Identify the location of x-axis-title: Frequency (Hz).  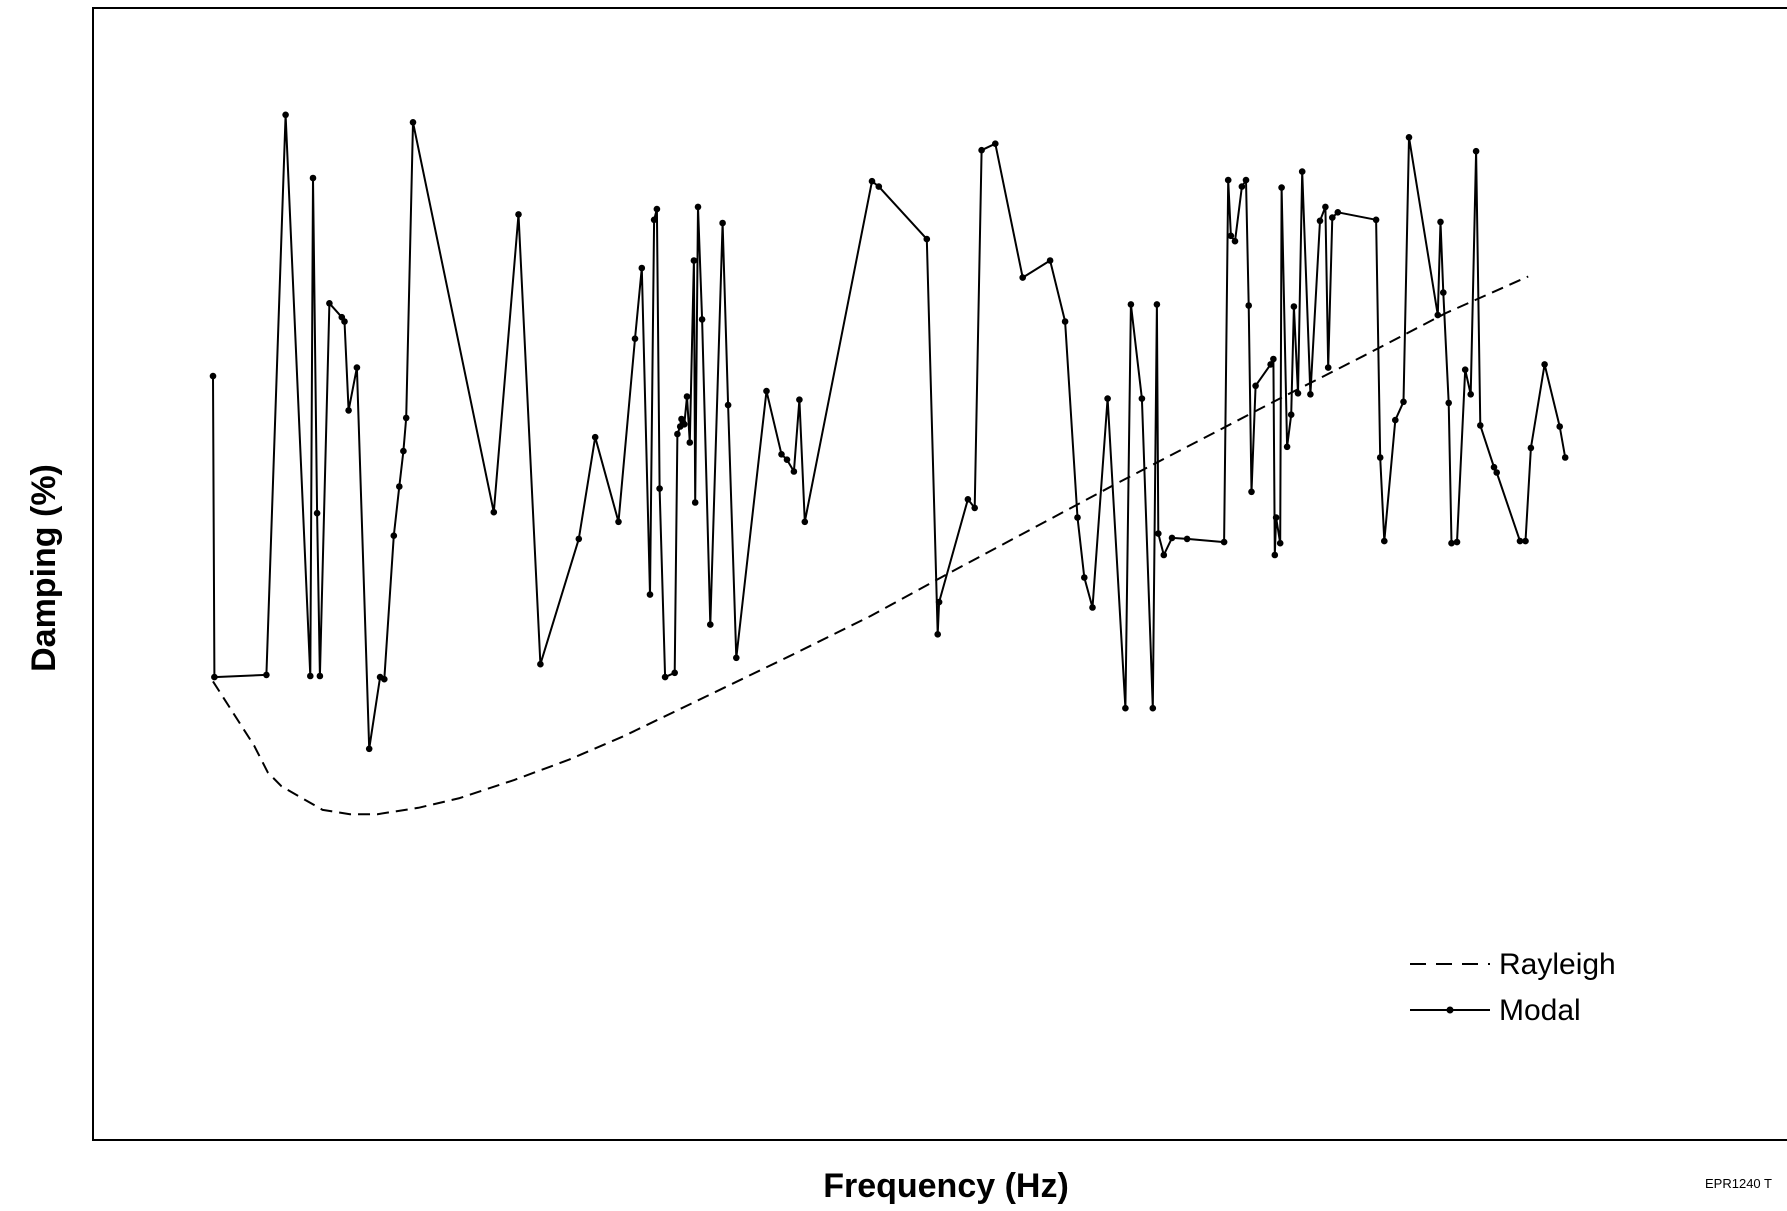
(946, 1186).